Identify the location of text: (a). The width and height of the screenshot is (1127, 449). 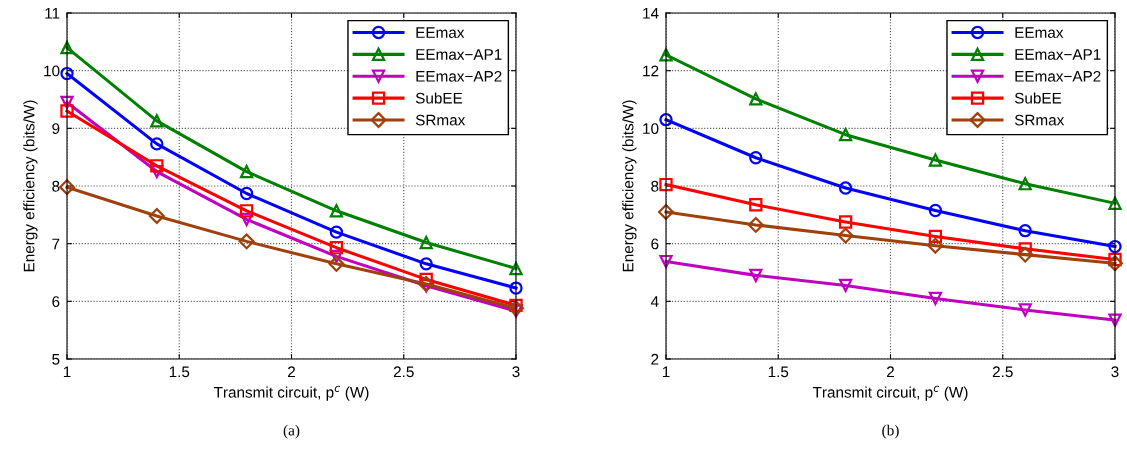
(291, 431).